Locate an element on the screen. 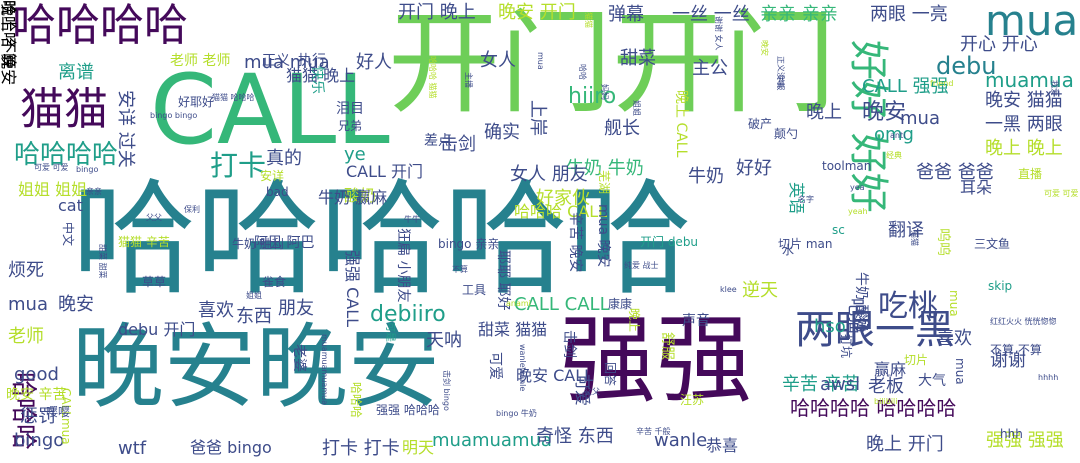  cloud-word: 可是 is located at coordinates (389, 332).